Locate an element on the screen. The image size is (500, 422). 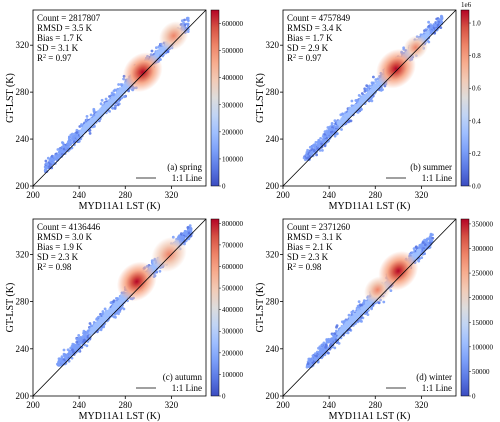
stat-sd: SD = 2.3 K is located at coordinates (58, 257).